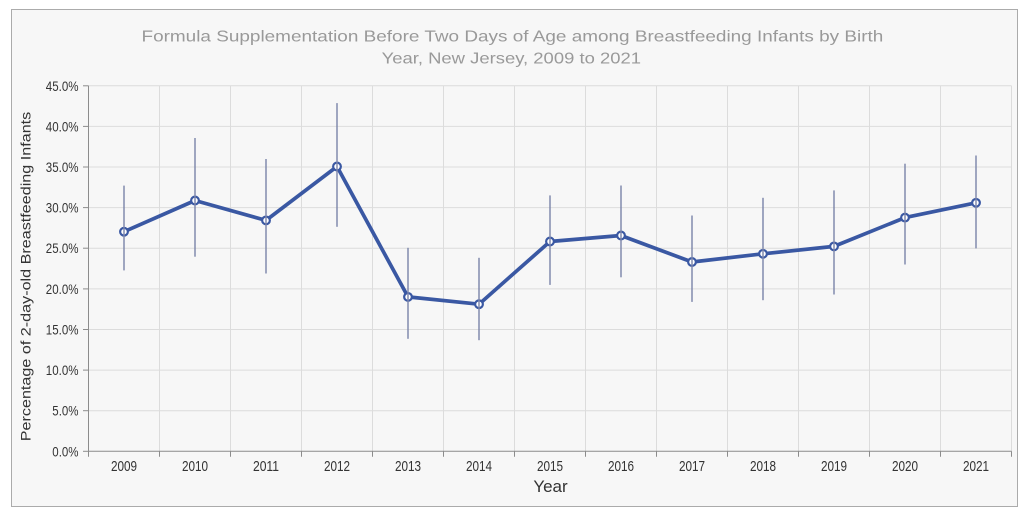 The width and height of the screenshot is (1024, 517). What do you see at coordinates (62, 330) in the screenshot?
I see `svg-text: 15.0%` at bounding box center [62, 330].